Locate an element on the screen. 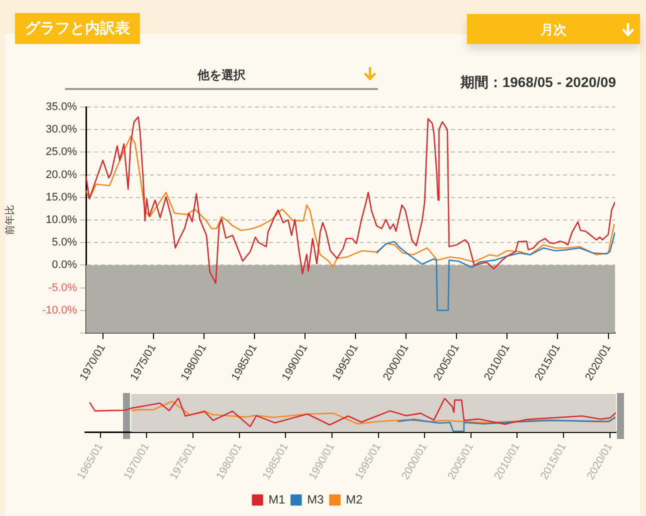  y-tick-label: 10.0% is located at coordinates (62, 220).